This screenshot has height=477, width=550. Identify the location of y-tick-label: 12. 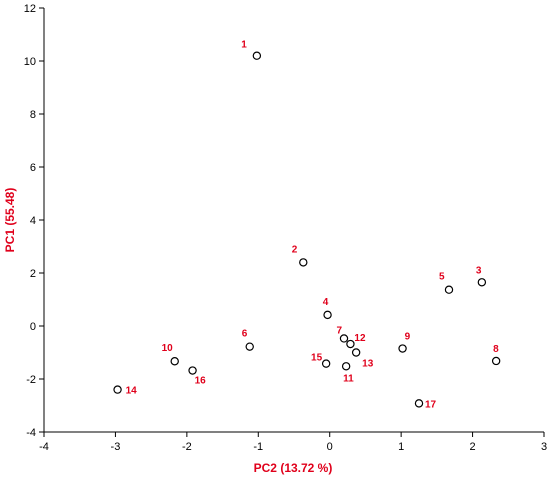
(30, 9).